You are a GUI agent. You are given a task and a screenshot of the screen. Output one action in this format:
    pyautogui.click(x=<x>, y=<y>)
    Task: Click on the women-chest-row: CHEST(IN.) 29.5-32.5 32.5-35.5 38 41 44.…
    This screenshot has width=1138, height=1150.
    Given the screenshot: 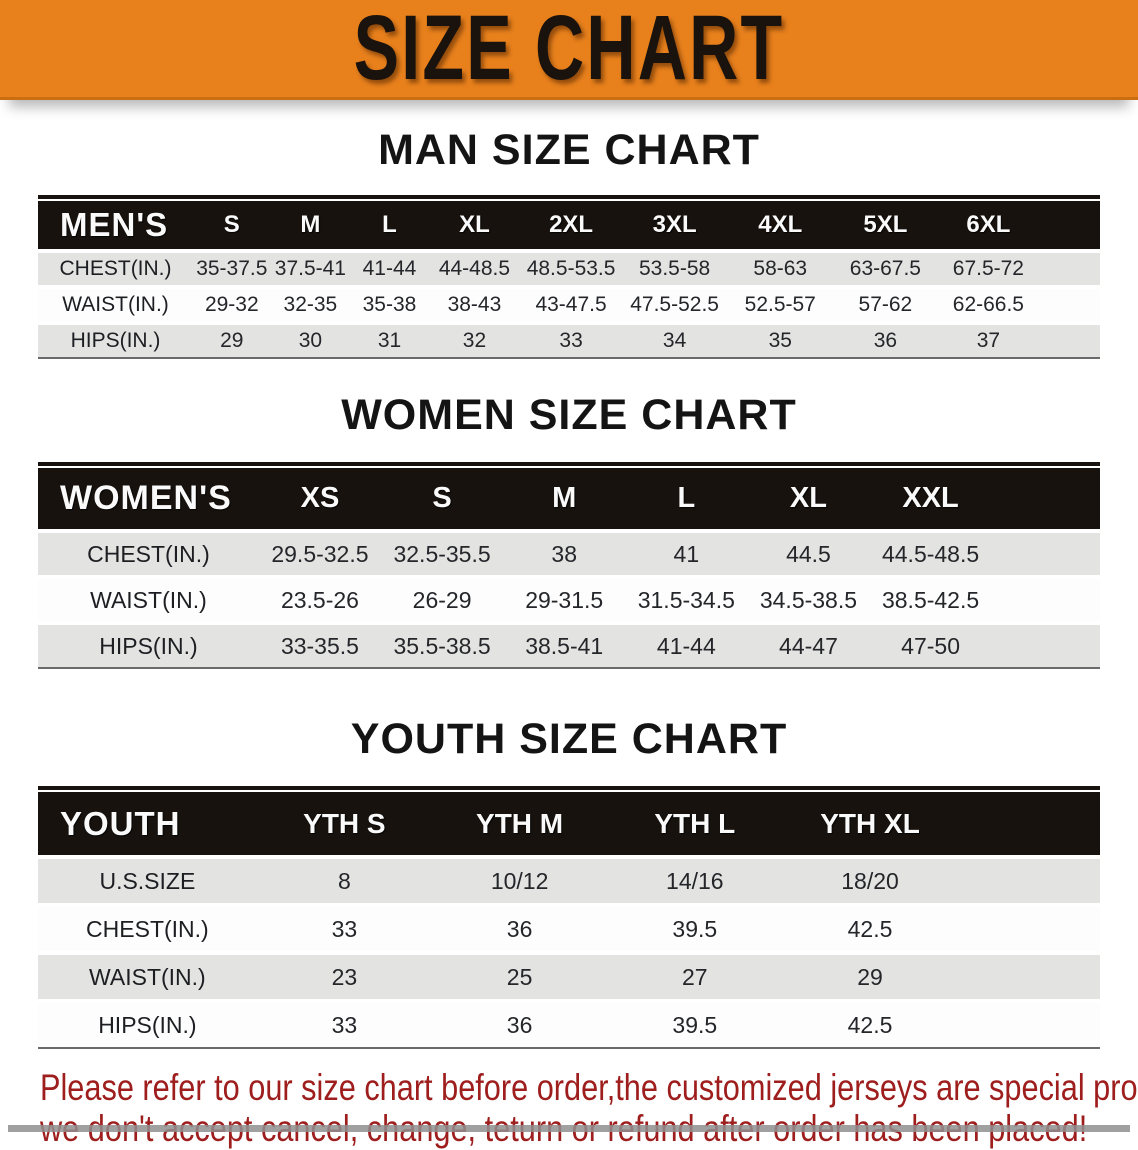 What is the action you would take?
    pyautogui.click(x=569, y=552)
    